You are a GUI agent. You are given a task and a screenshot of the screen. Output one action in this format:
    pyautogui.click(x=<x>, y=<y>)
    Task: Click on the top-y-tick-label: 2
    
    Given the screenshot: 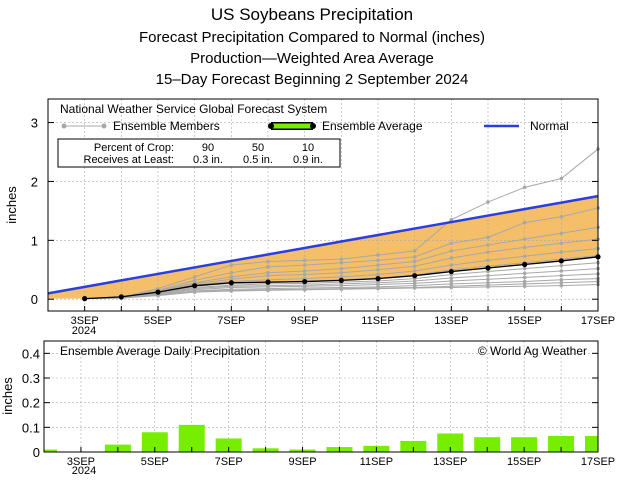 What is the action you would take?
    pyautogui.click(x=34, y=181)
    